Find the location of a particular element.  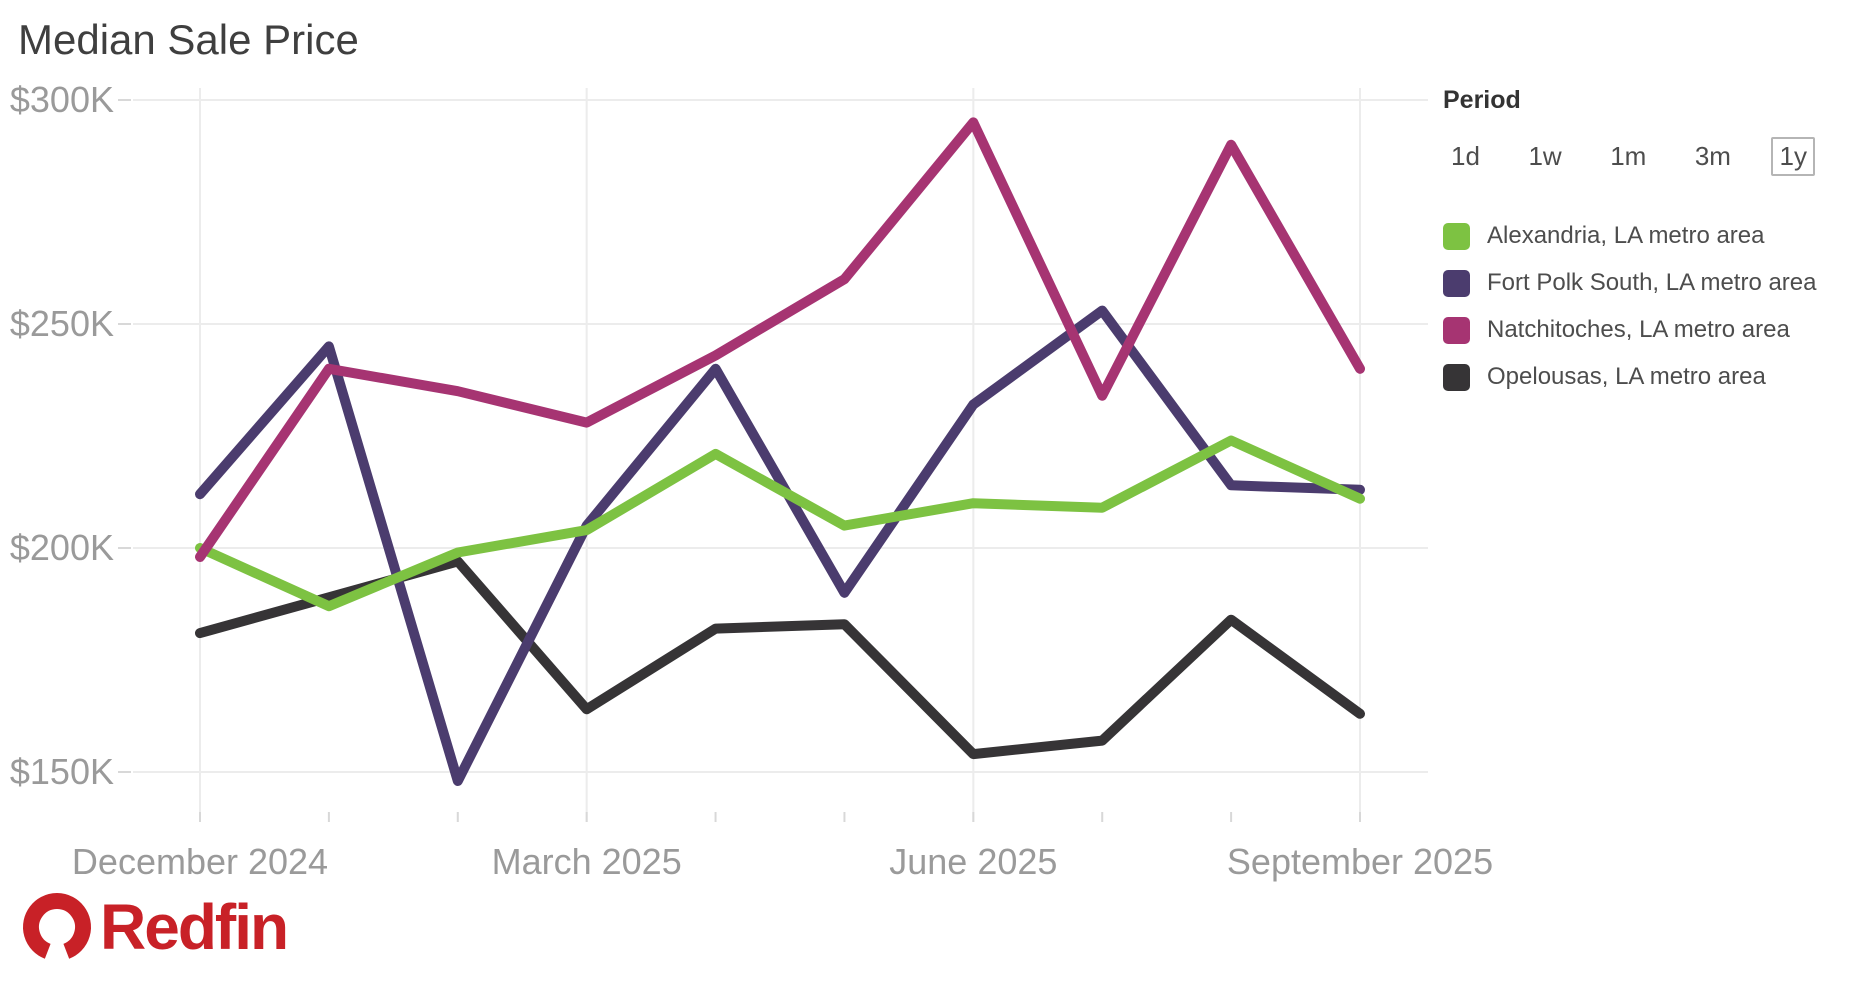

period-option-1m: 1m is located at coordinates (1628, 156).